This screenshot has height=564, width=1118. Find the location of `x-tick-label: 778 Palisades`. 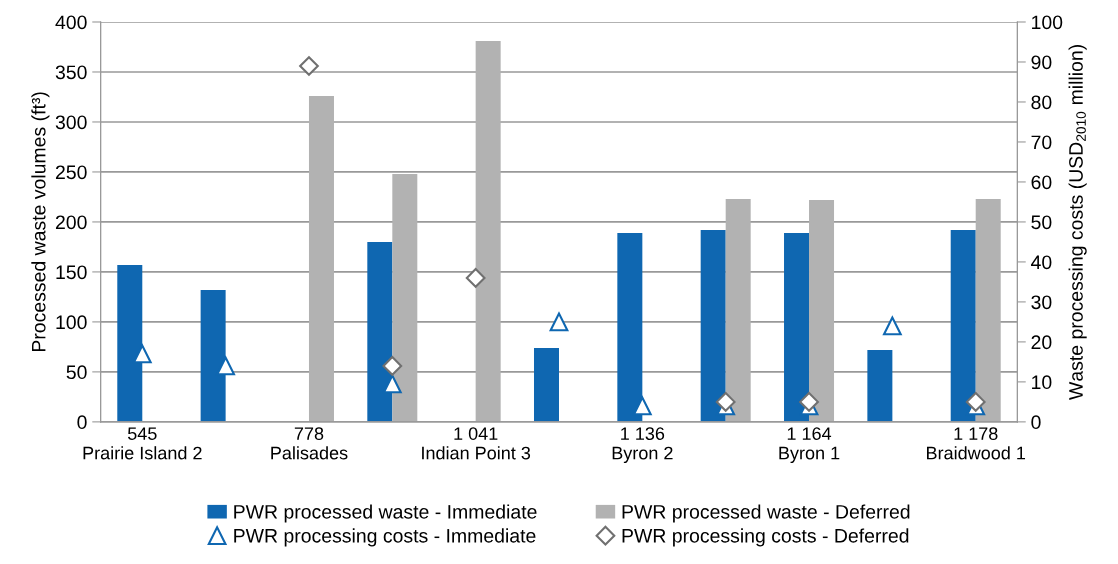

x-tick-label: 778 Palisades is located at coordinates (309, 443).